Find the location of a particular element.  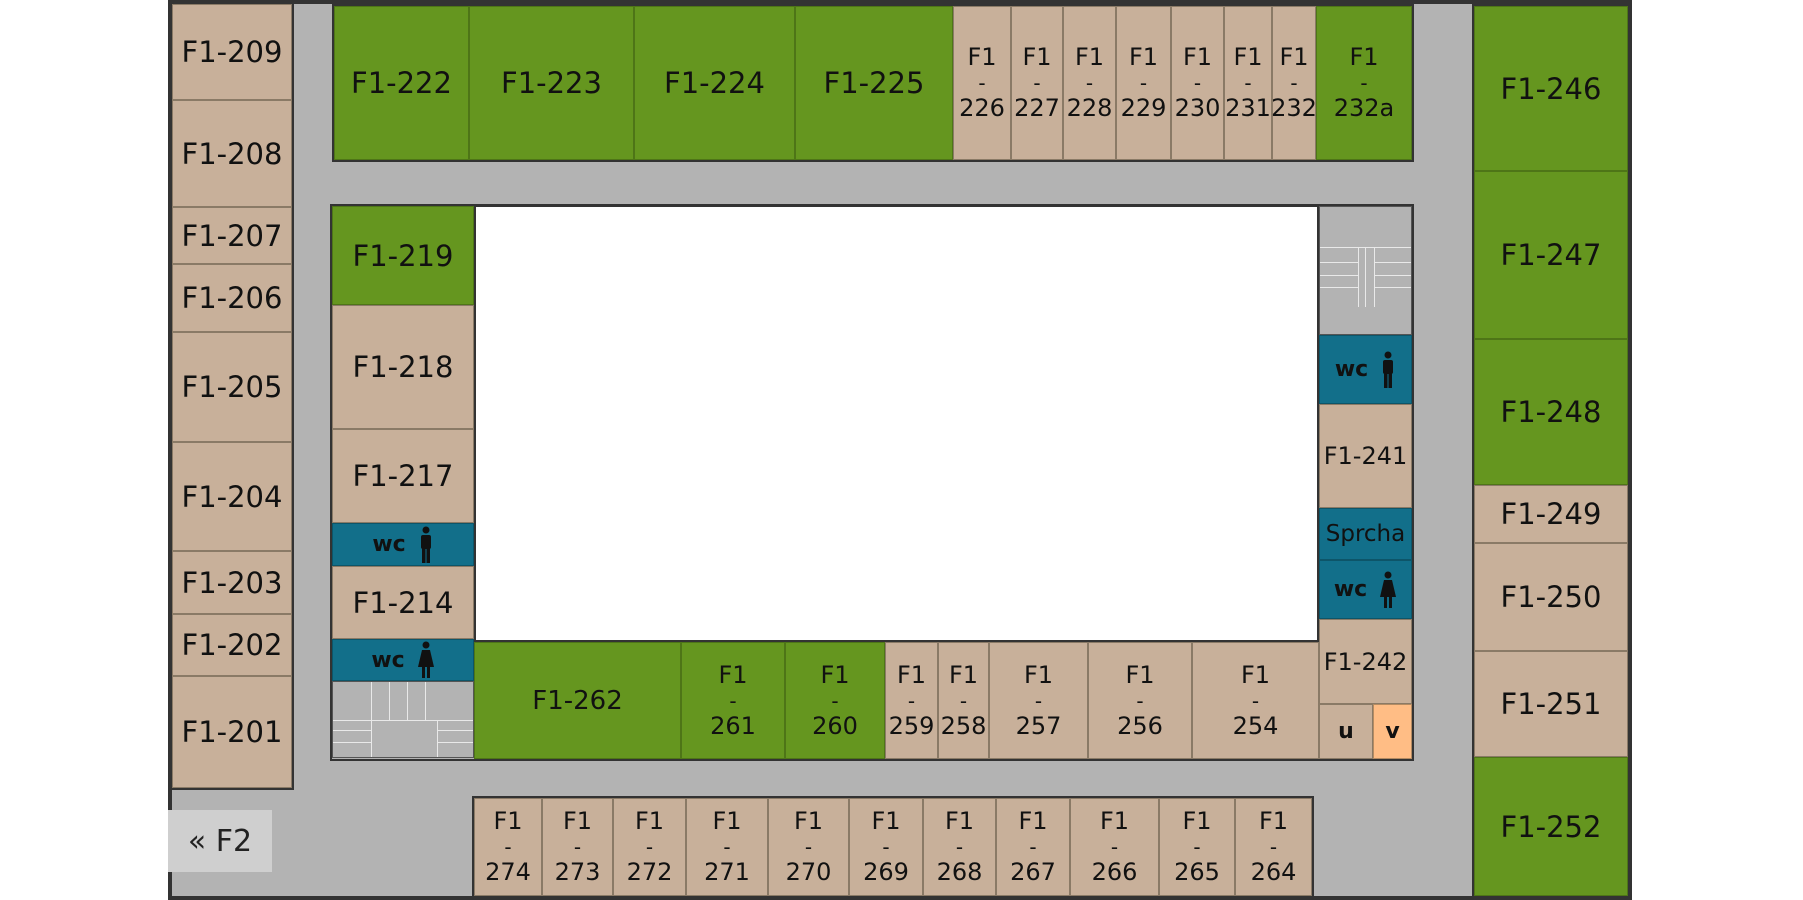

room-f1-207: F1-207 is located at coordinates (232, 235).